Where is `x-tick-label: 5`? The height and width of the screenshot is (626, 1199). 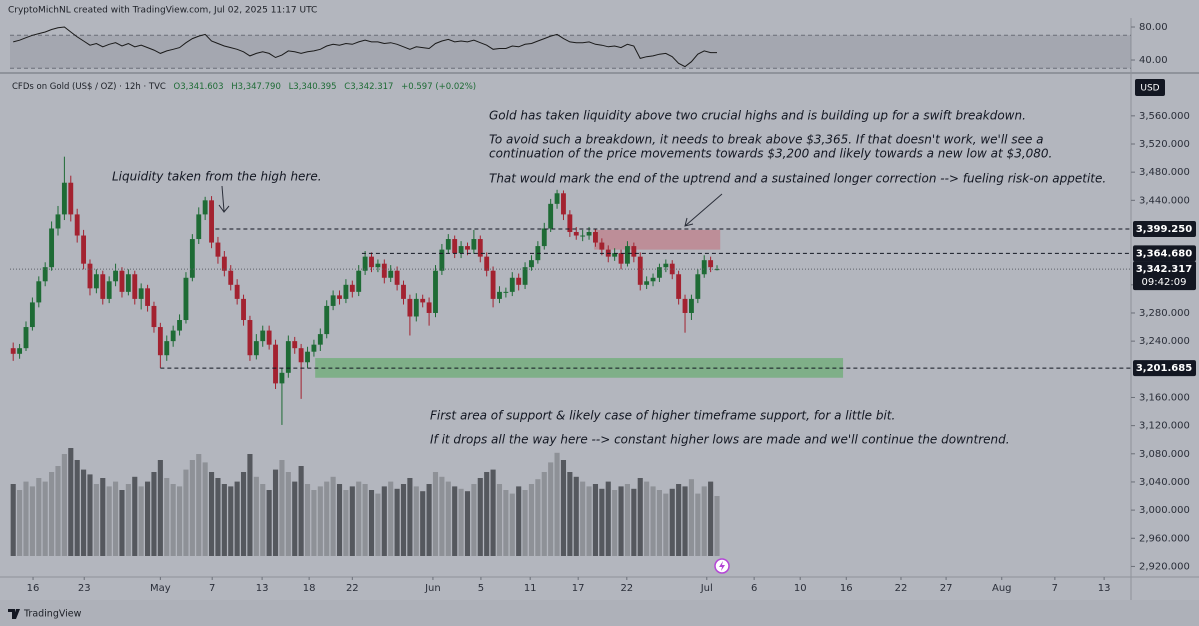
x-tick-label: 5 is located at coordinates (481, 588).